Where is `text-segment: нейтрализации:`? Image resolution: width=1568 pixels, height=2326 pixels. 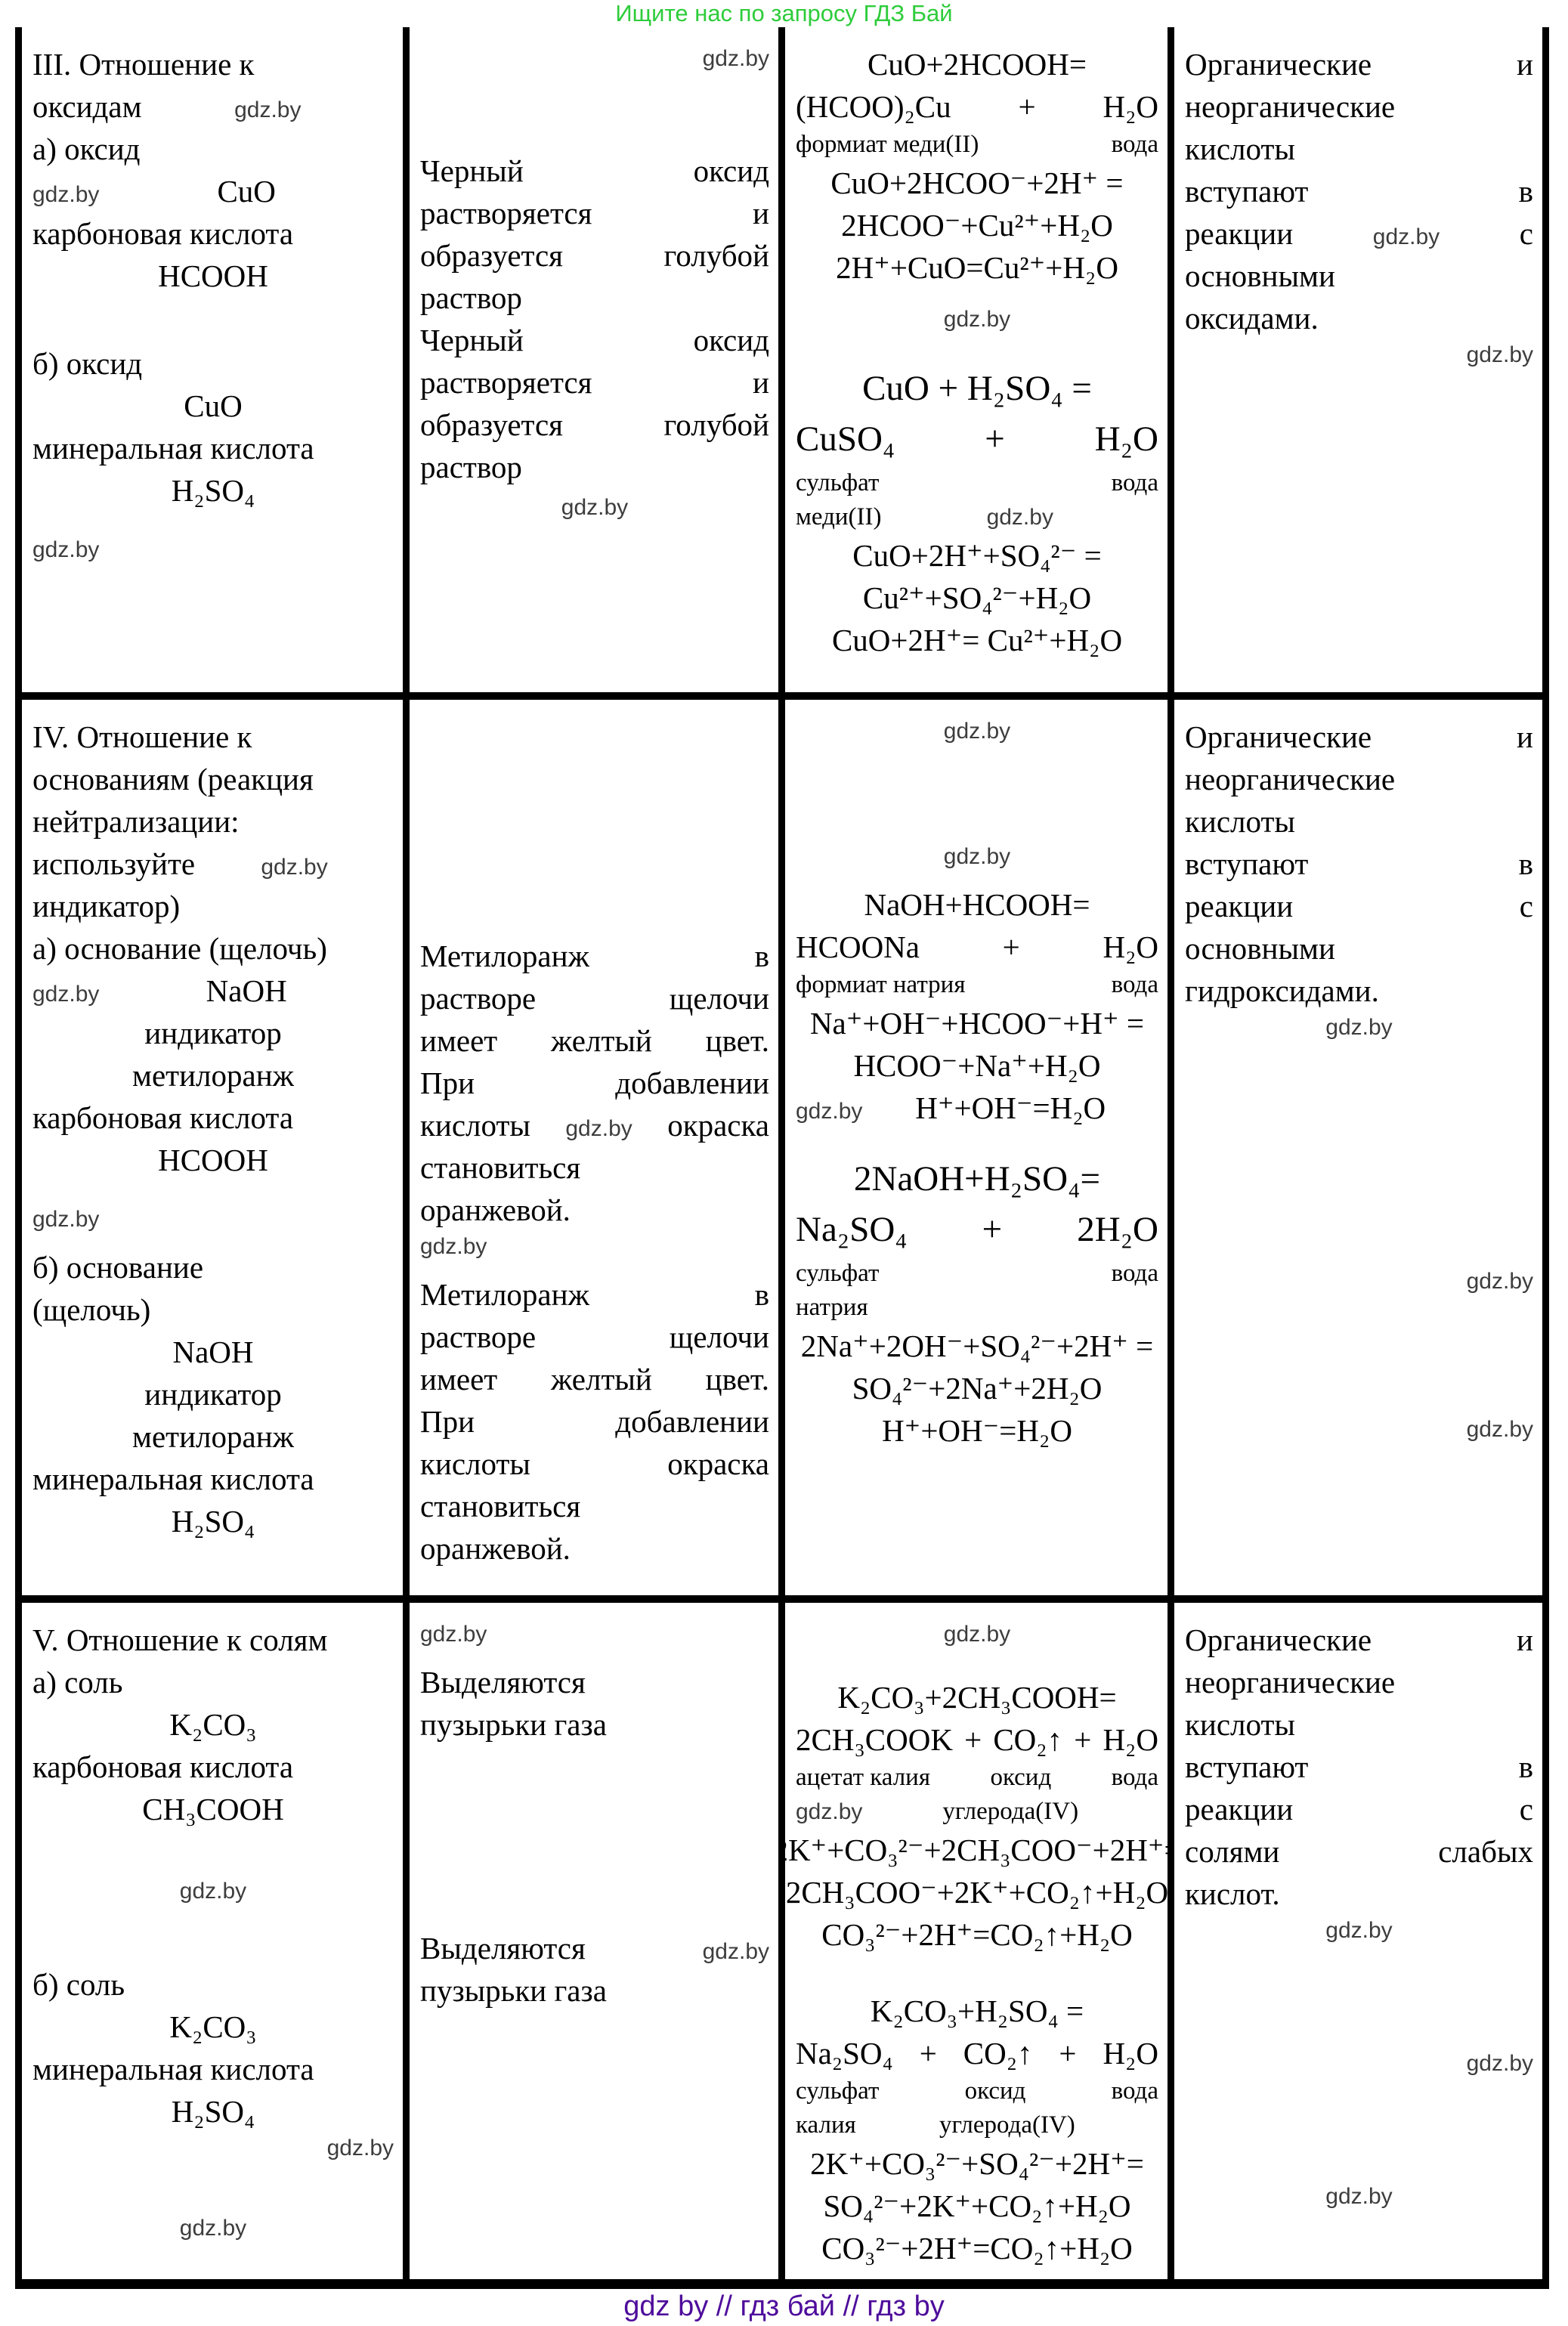 text-segment: нейтрализации: is located at coordinates (136, 821).